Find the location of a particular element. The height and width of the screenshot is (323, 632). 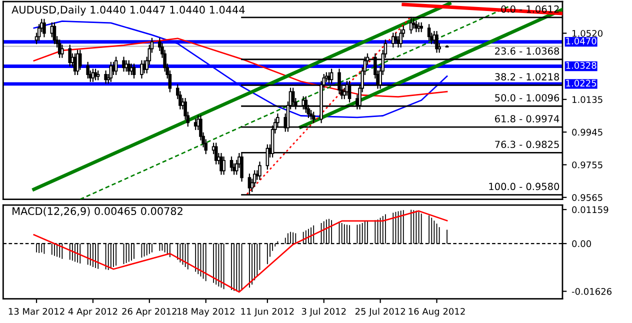

x-tick-label: 13 Mar 2012 is located at coordinates (36, 311).